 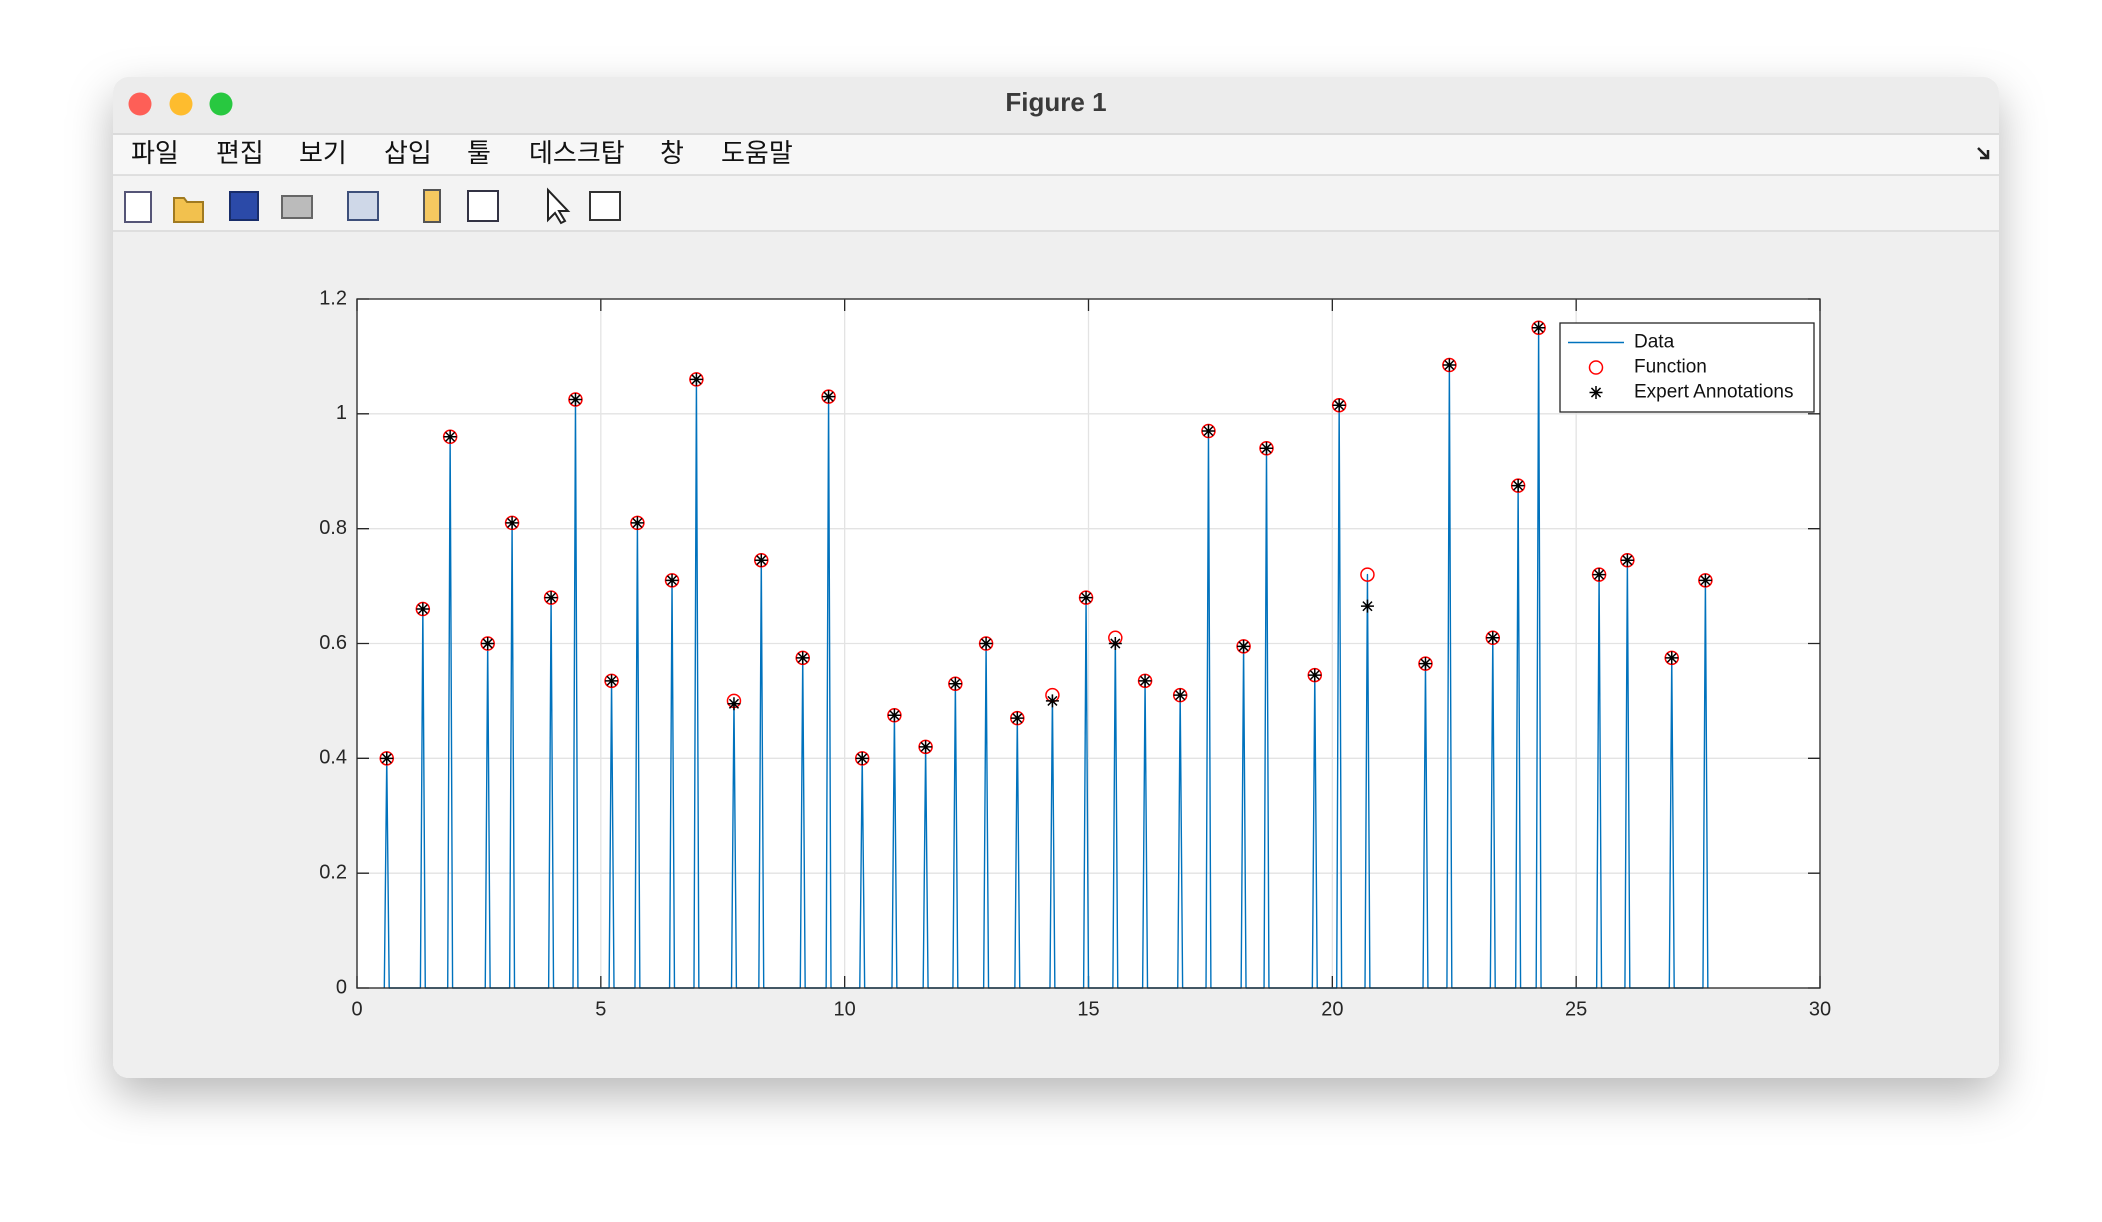 What do you see at coordinates (845, 1009) in the screenshot?
I see `x-tick-label: 10` at bounding box center [845, 1009].